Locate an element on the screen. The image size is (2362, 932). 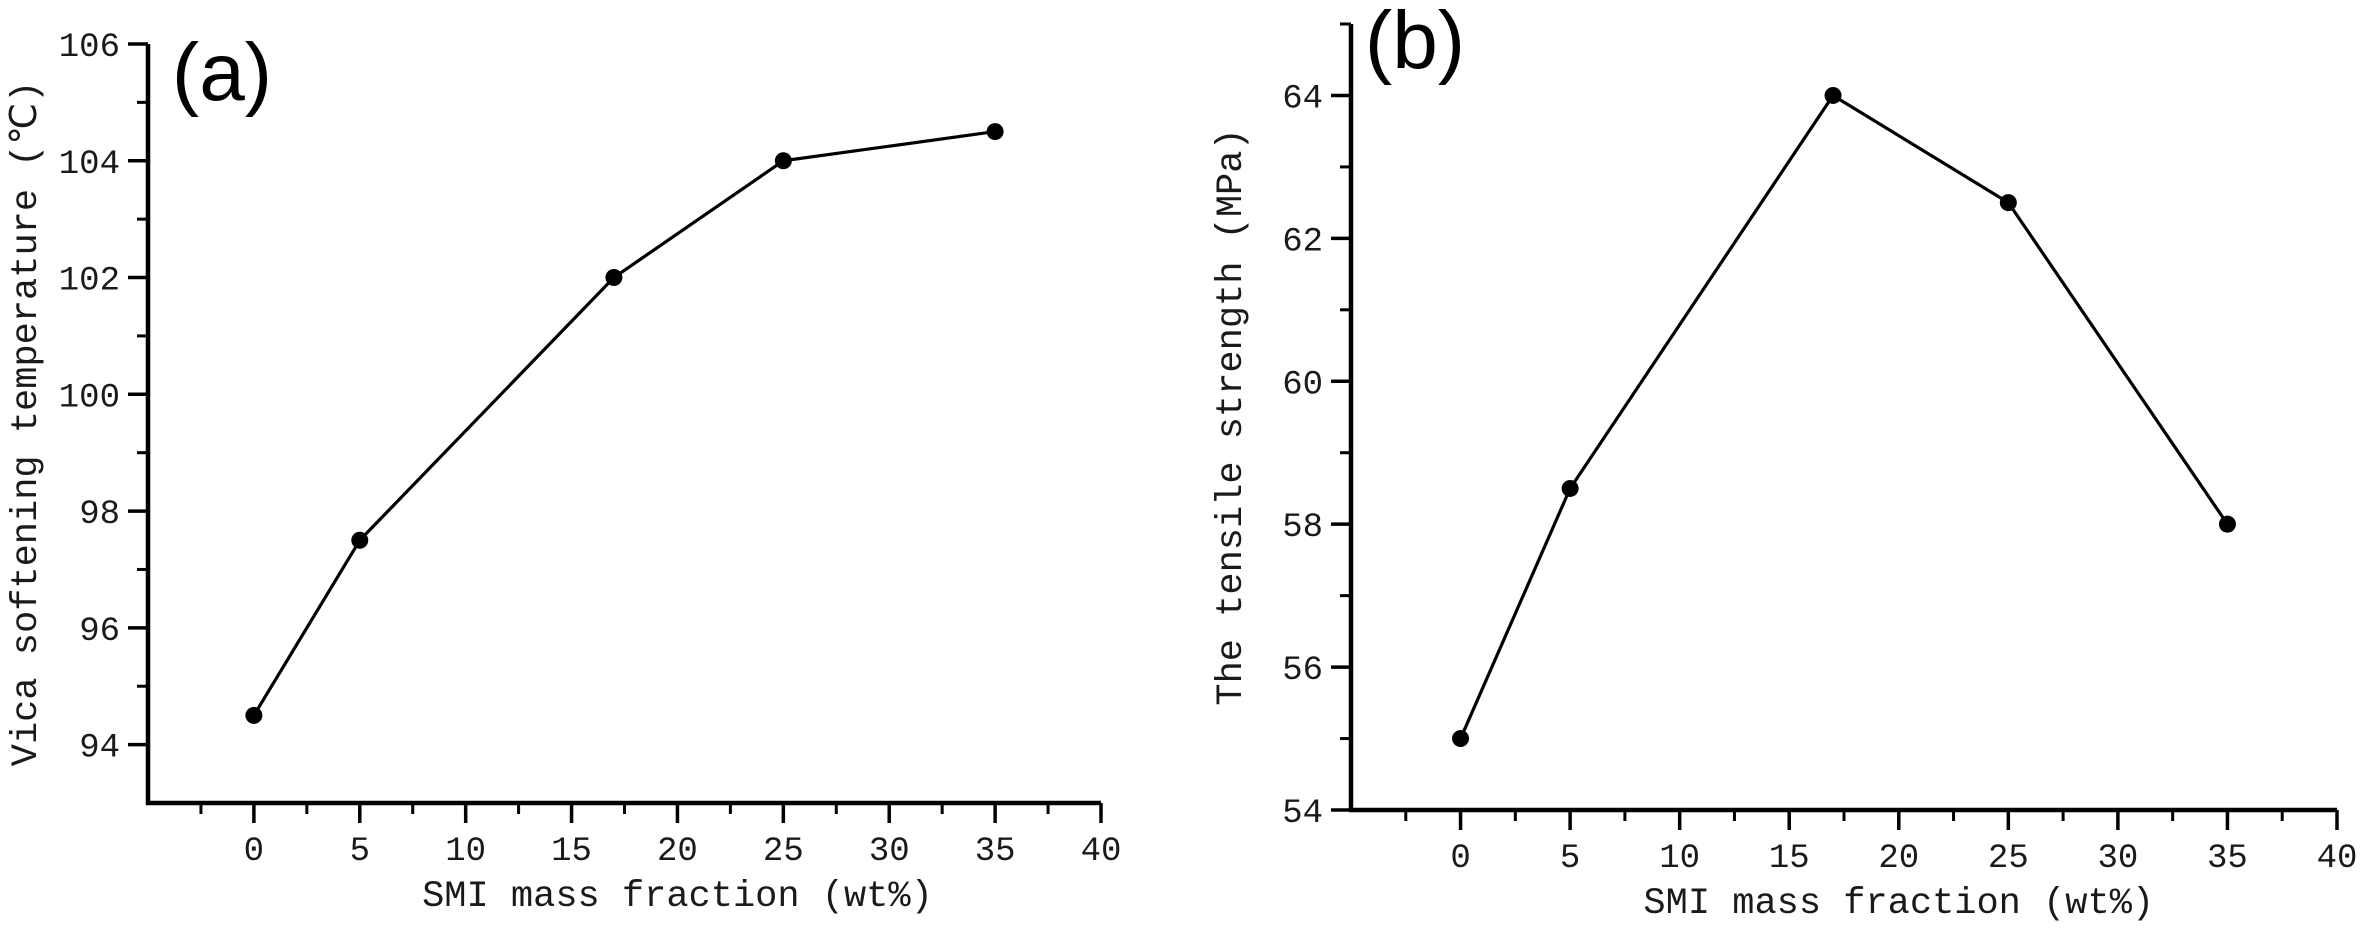
y-tick-label: 58 is located at coordinates (1302, 528).